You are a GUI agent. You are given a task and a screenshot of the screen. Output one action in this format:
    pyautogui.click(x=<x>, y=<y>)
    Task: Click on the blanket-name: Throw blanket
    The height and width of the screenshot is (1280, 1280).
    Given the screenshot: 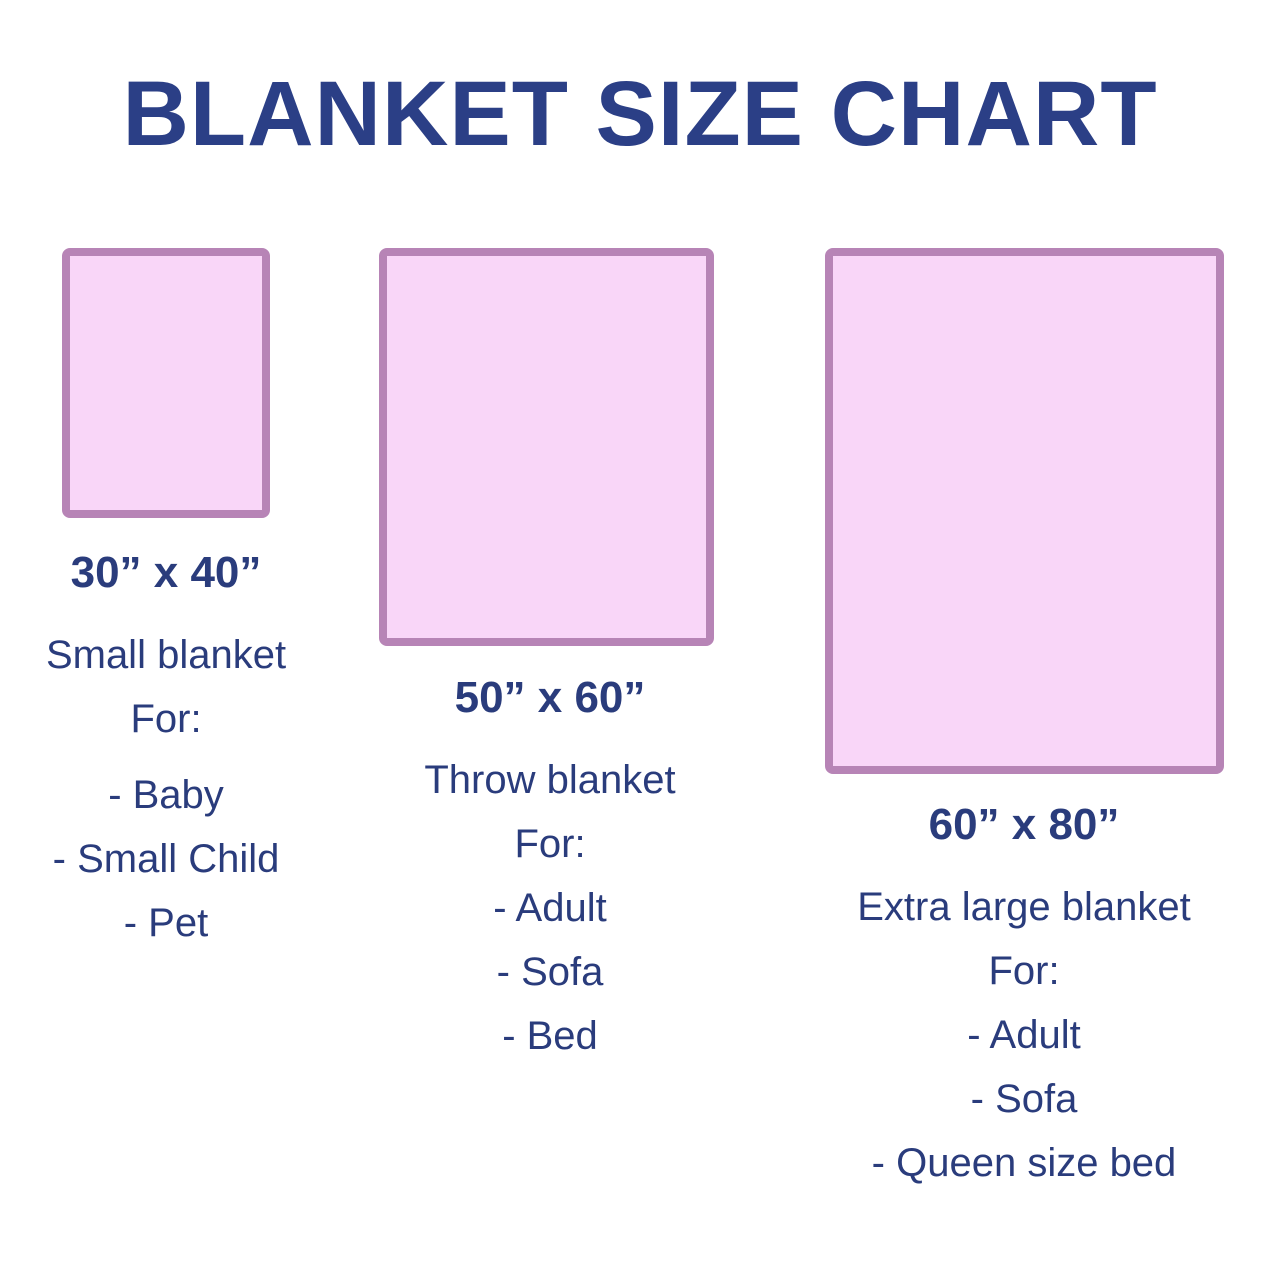 What is the action you would take?
    pyautogui.click(x=550, y=780)
    